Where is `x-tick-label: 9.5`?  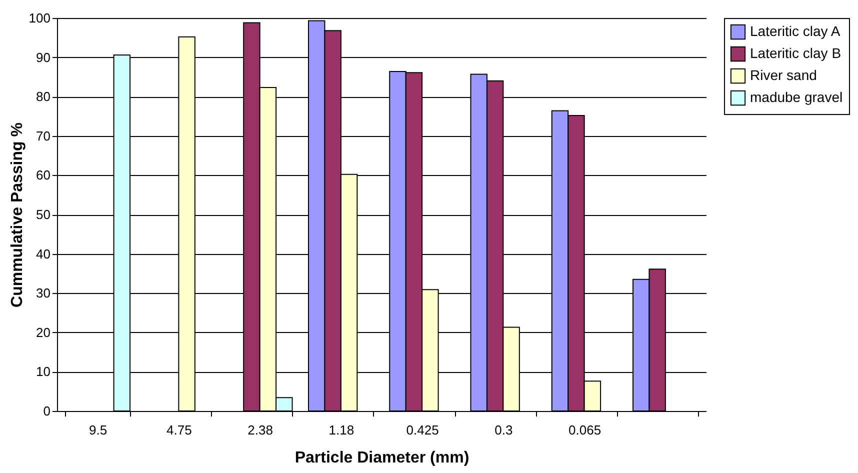 x-tick-label: 9.5 is located at coordinates (98, 430).